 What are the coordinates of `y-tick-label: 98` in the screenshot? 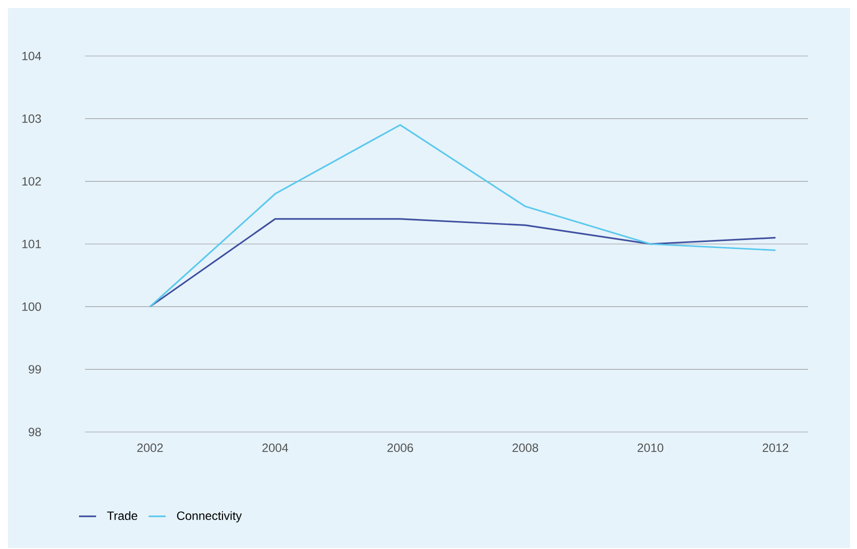 It's located at (34, 432).